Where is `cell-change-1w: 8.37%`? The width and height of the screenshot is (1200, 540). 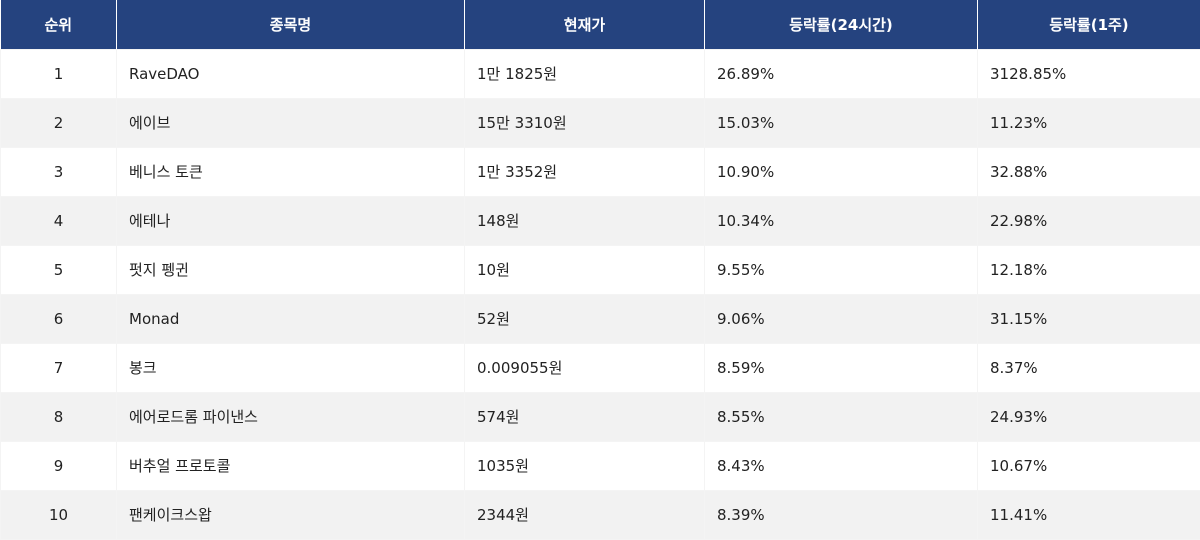
cell-change-1w: 8.37% is located at coordinates (1088, 368).